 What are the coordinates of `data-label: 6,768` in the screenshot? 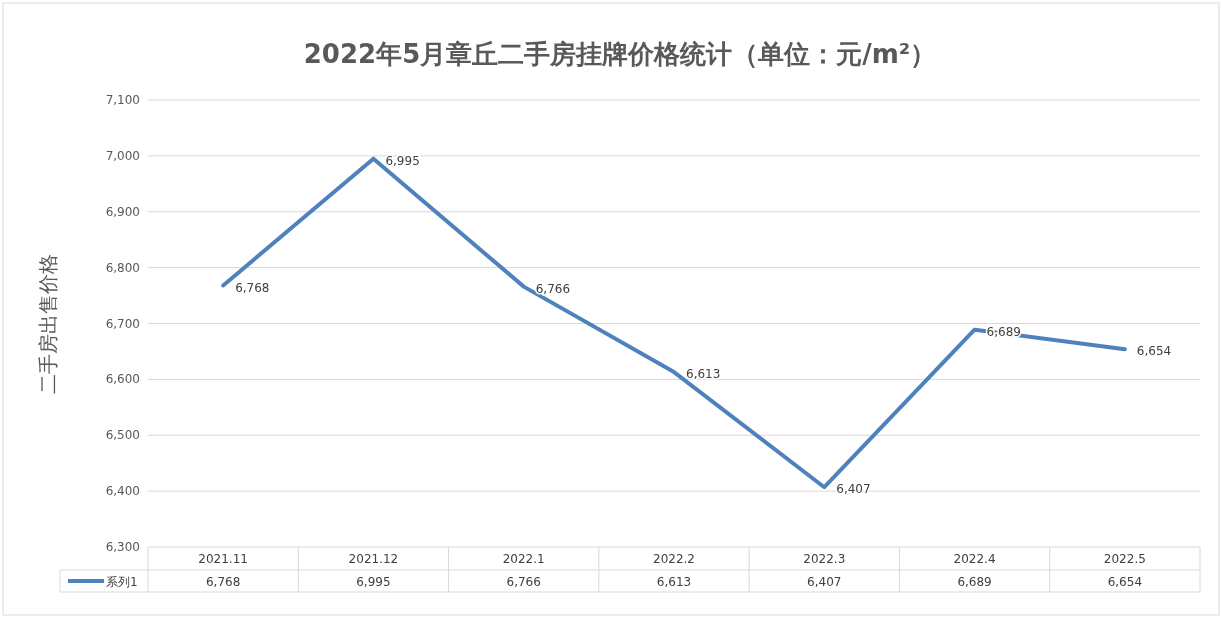 It's located at (223, 582).